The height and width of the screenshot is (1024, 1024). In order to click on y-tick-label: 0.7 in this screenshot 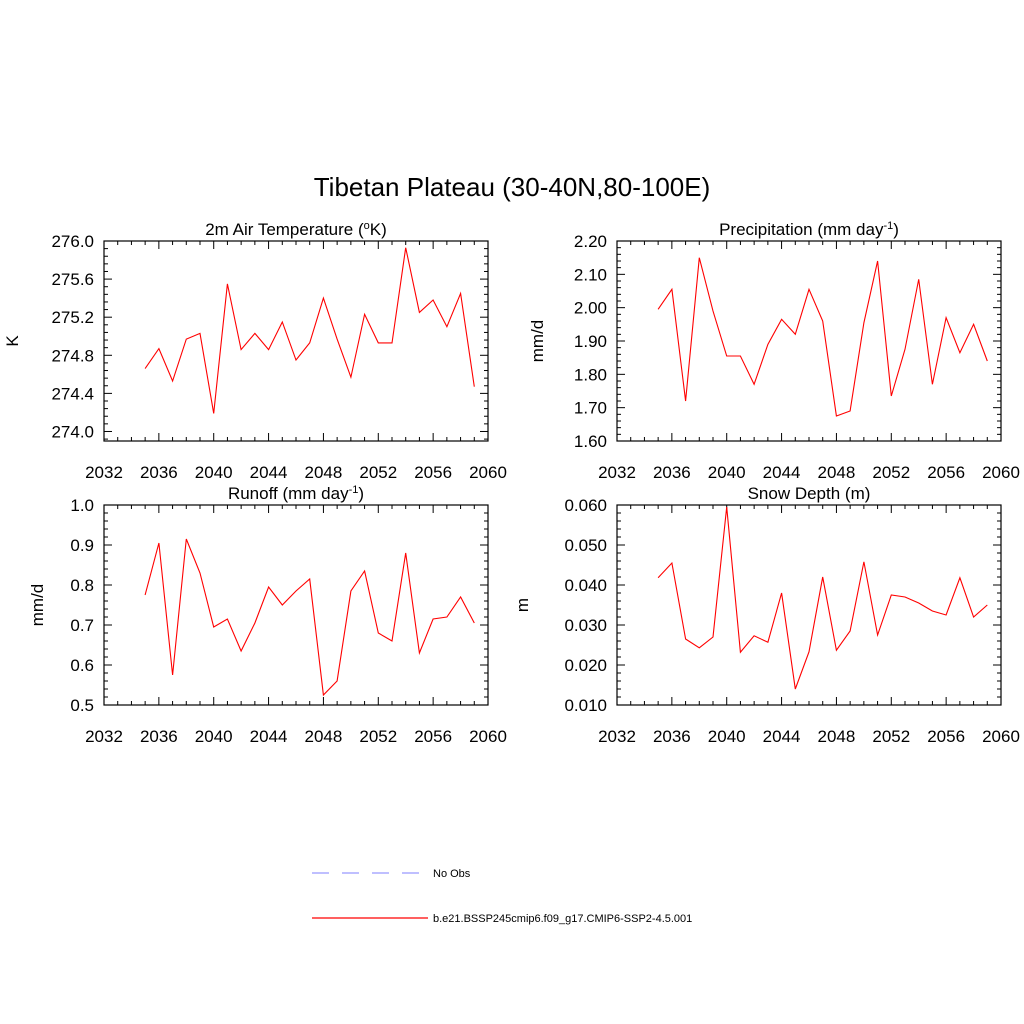, I will do `click(82, 625)`.